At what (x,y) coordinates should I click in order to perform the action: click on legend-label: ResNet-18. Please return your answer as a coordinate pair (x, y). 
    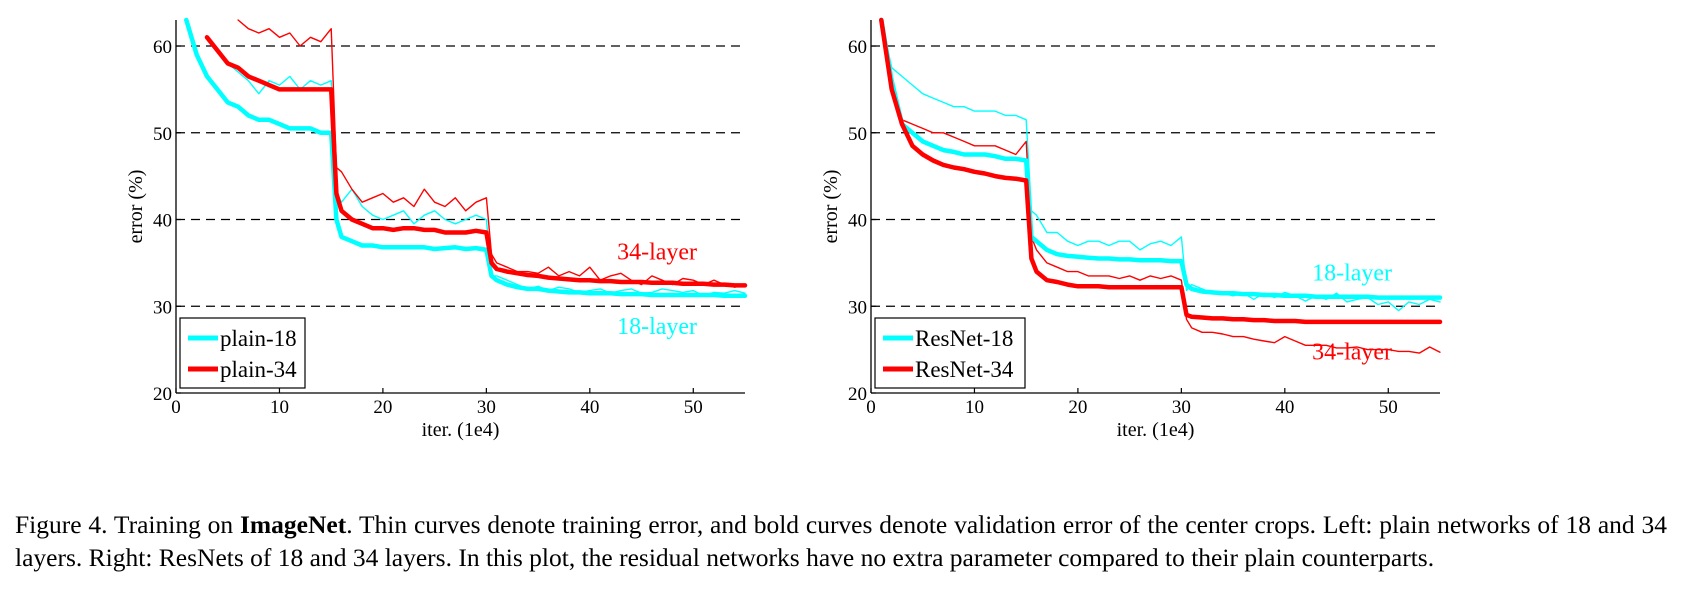
    Looking at the image, I should click on (964, 338).